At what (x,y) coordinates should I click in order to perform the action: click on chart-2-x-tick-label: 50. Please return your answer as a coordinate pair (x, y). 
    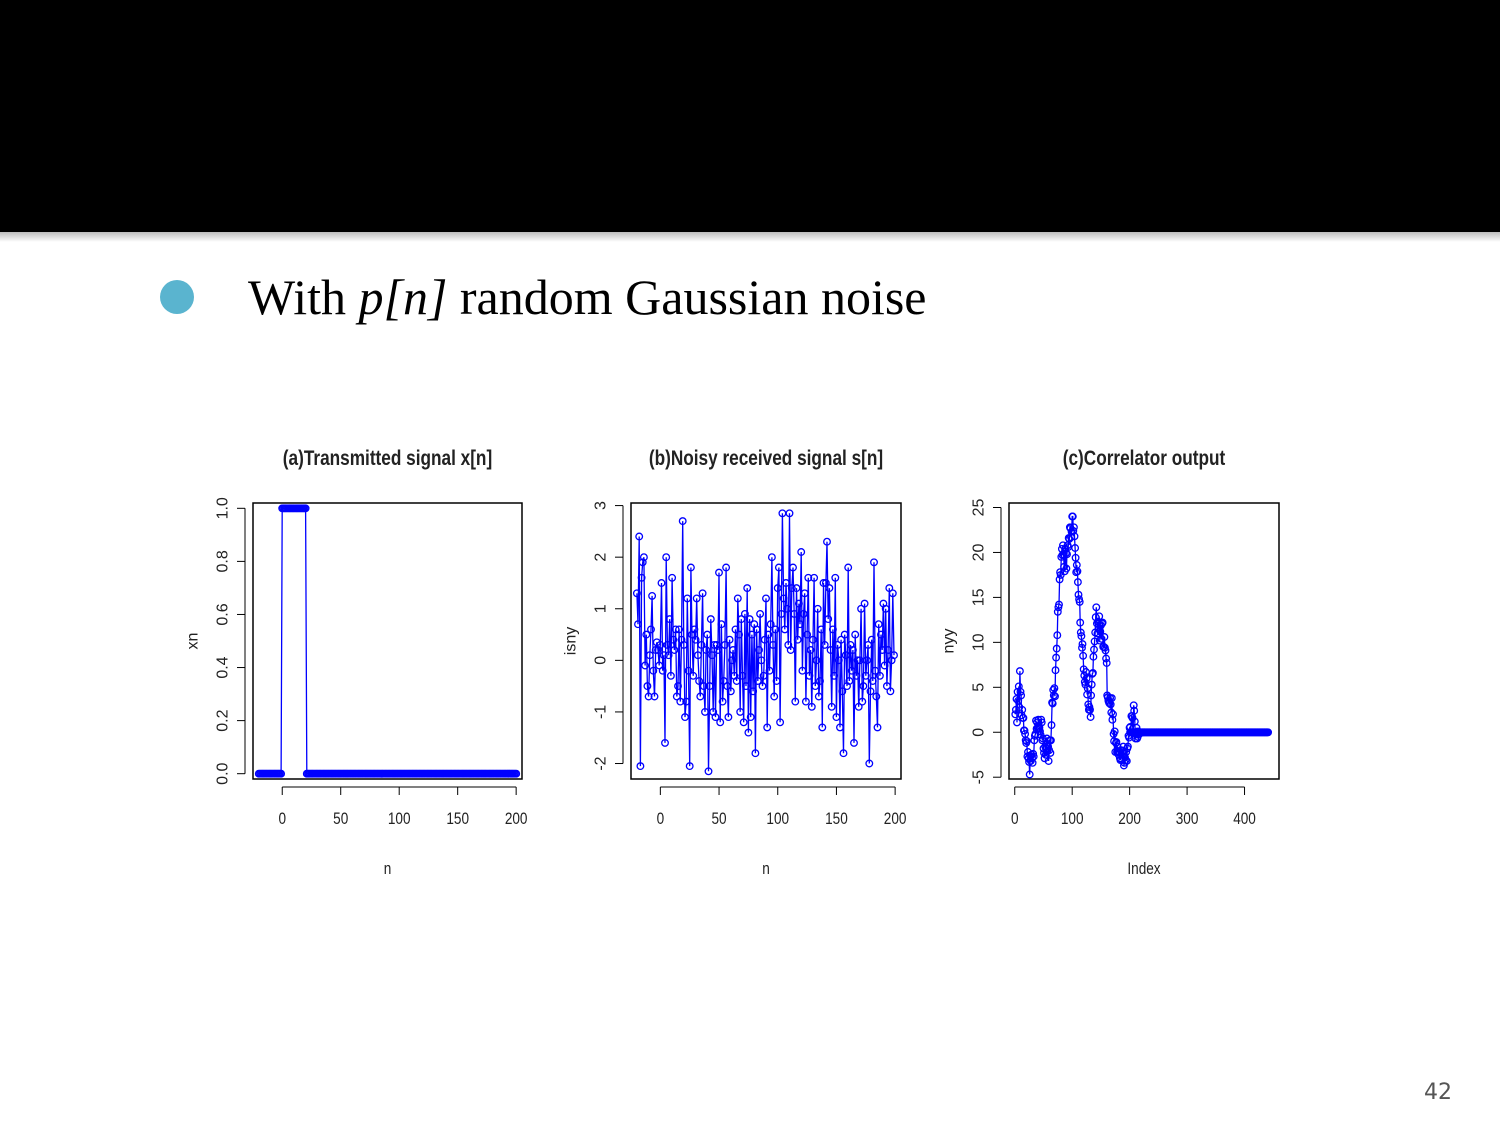
    Looking at the image, I should click on (718, 819).